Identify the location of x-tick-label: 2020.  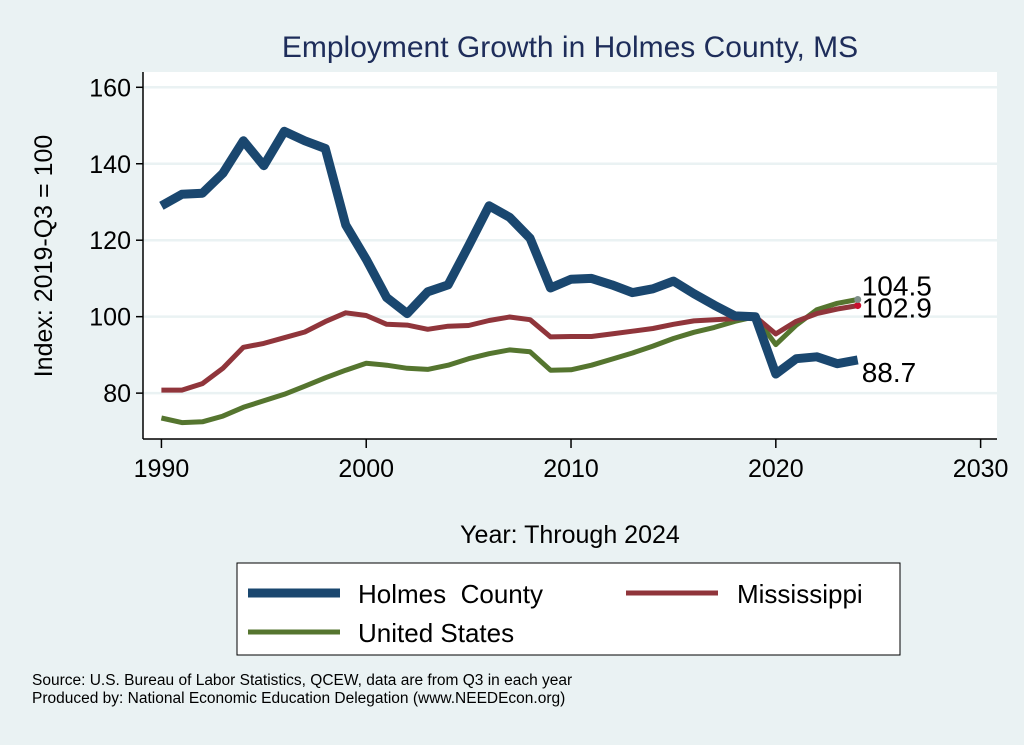
(776, 469).